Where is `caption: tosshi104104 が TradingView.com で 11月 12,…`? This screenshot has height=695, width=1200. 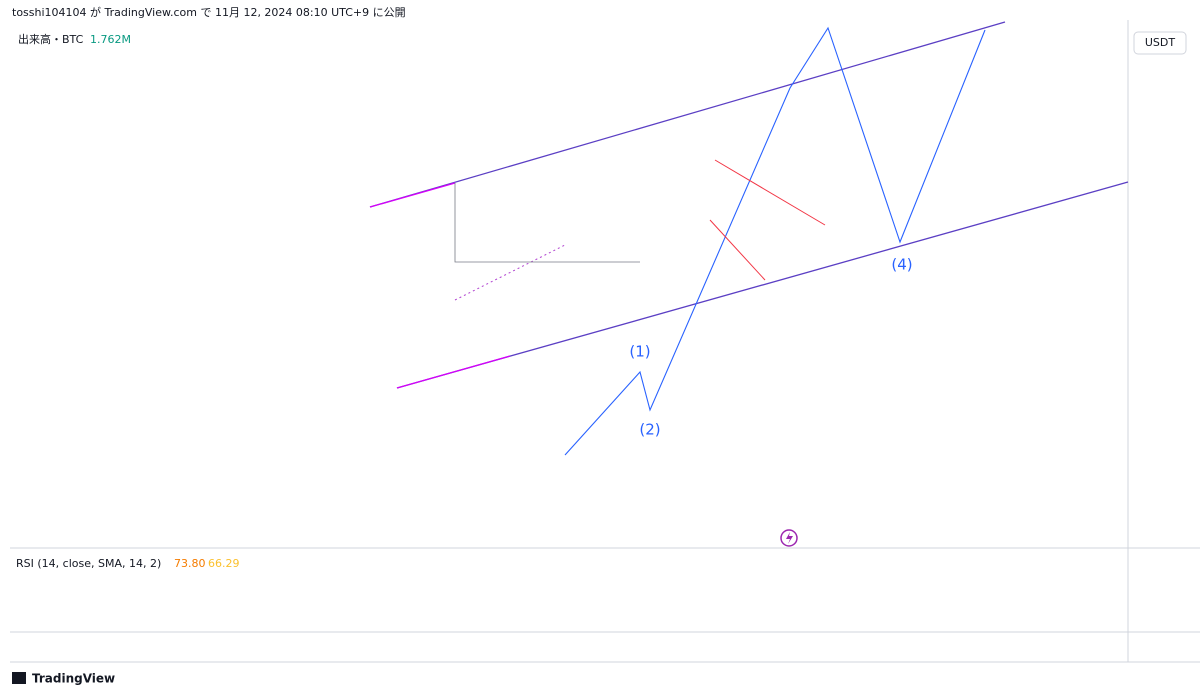 caption: tosshi104104 が TradingView.com で 11月 12,… is located at coordinates (209, 12).